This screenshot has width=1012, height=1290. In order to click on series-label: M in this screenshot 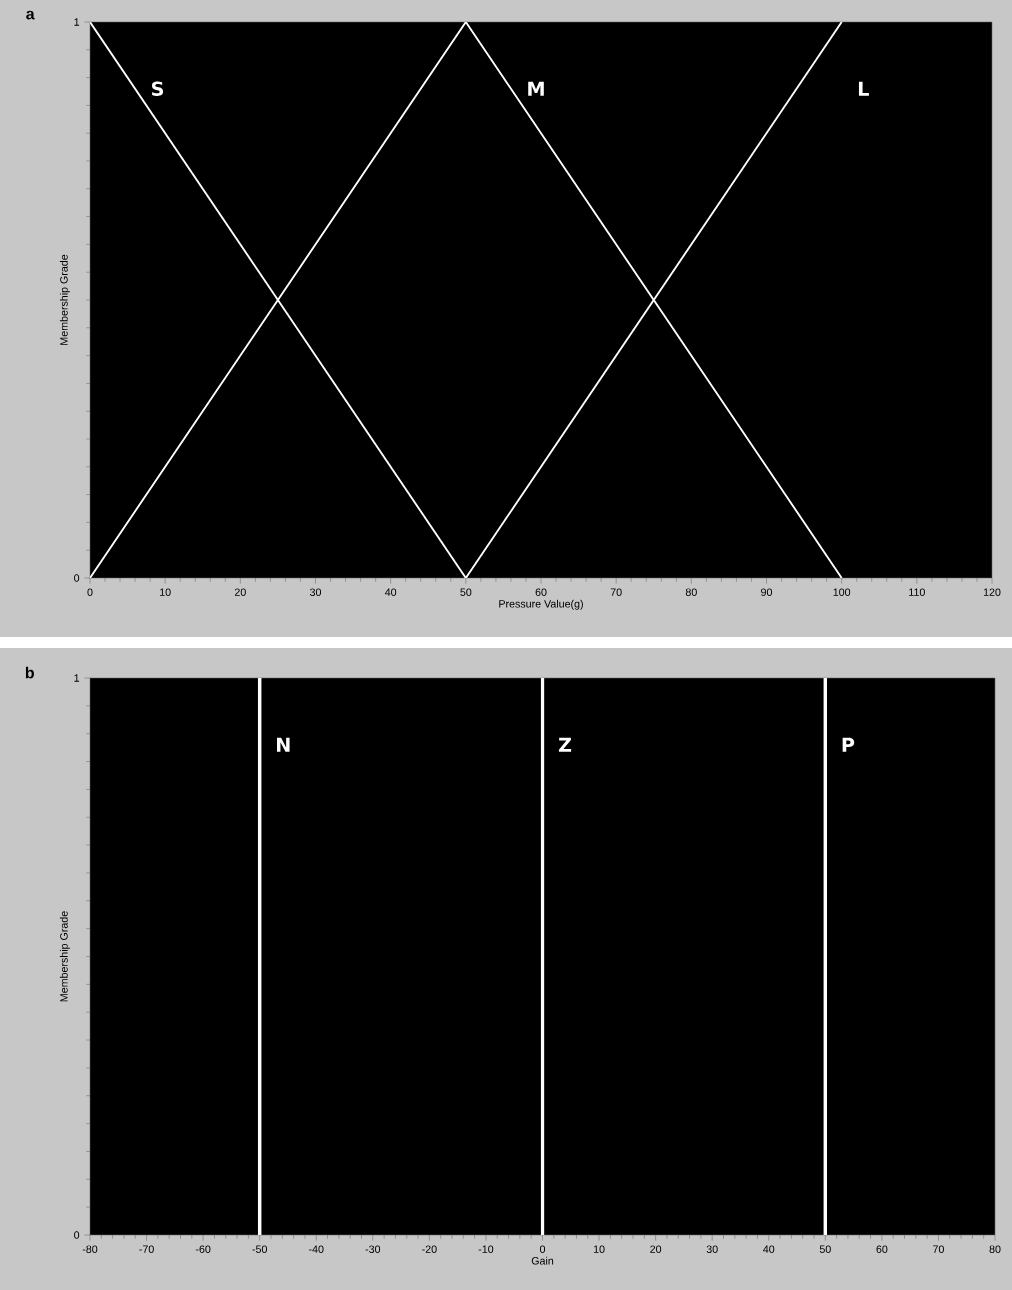, I will do `click(536, 88)`.